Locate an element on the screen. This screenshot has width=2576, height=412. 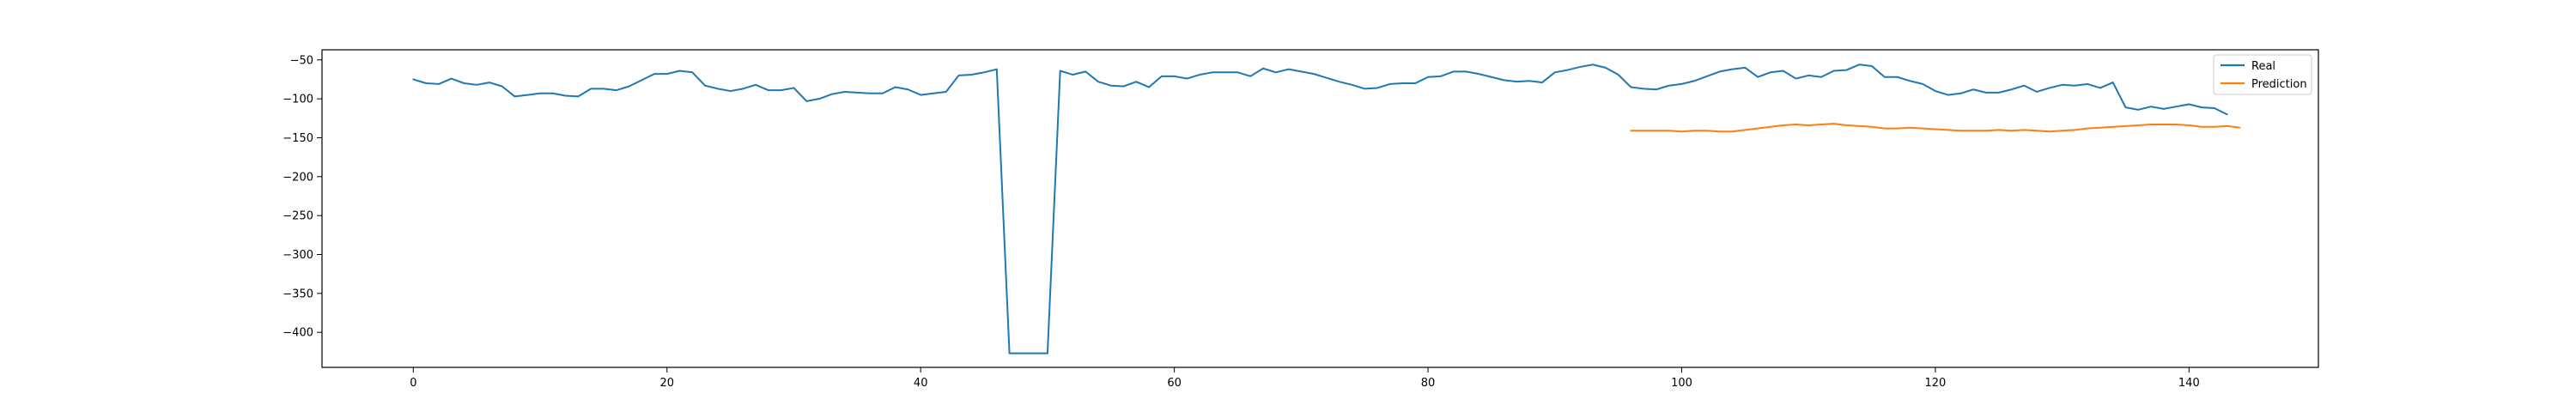
y-tick-label: −50 is located at coordinates (301, 60).